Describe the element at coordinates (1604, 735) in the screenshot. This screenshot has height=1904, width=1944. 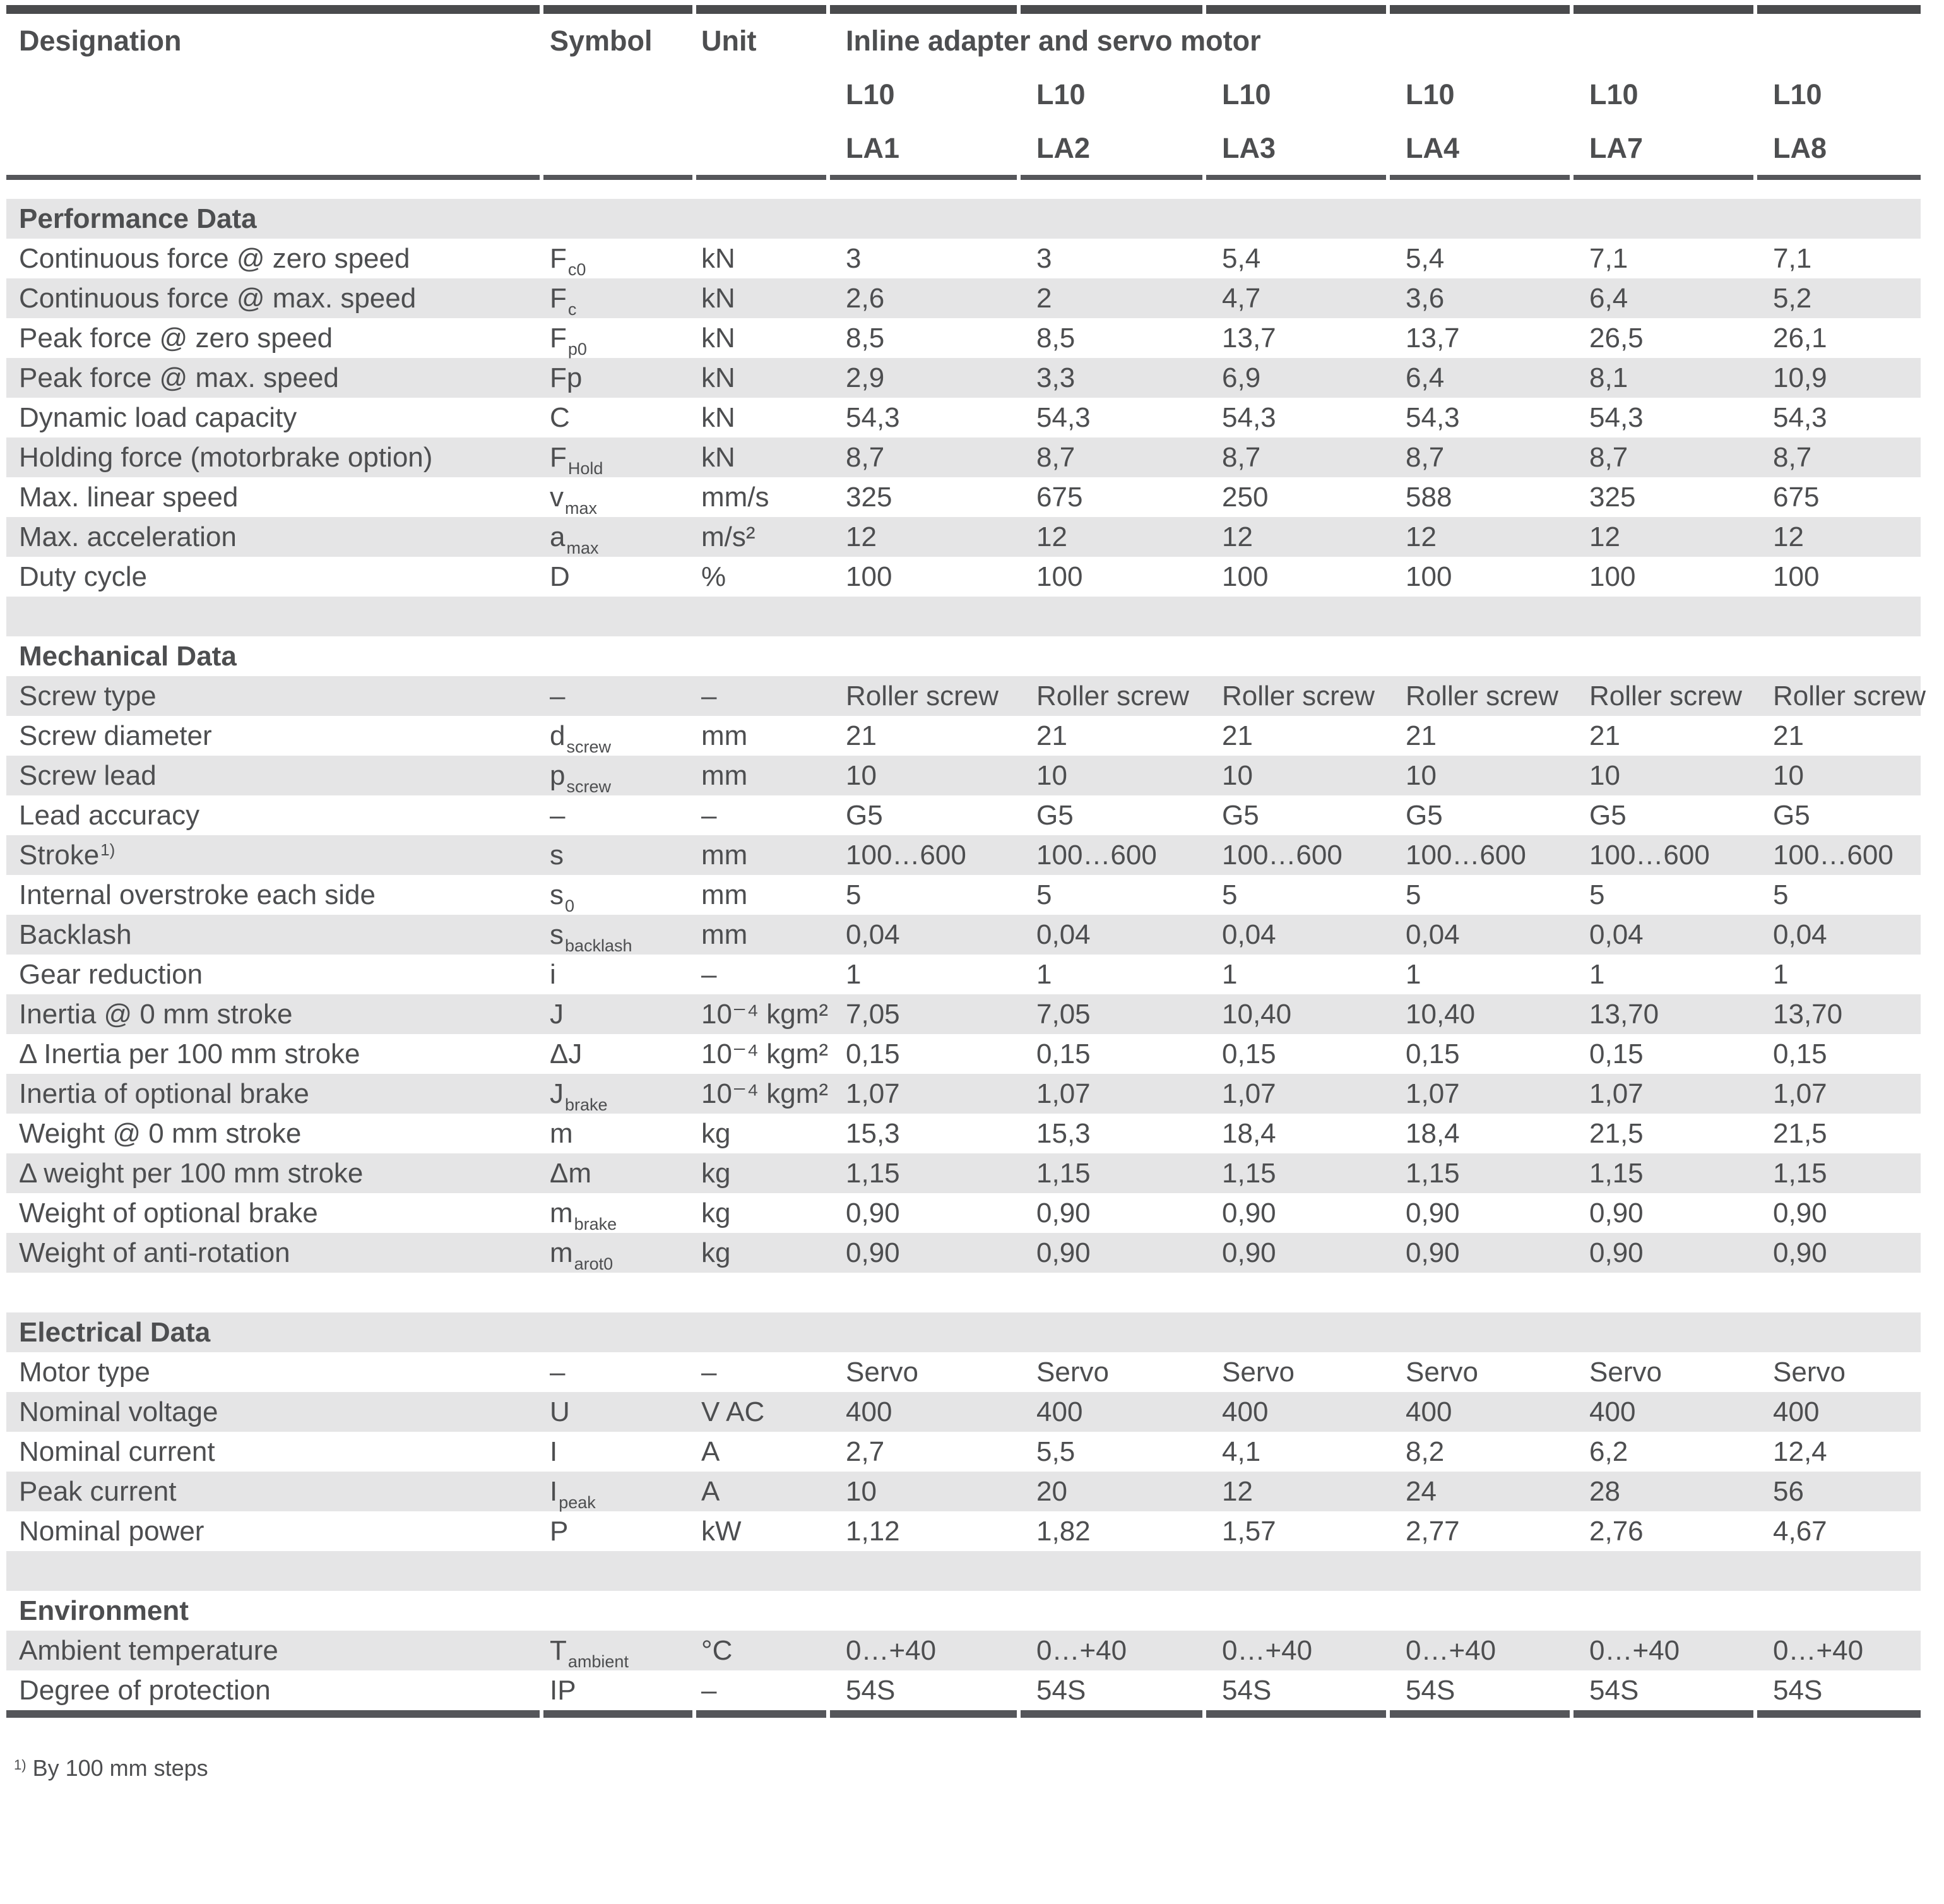
I see `value-cell: 21` at that location.